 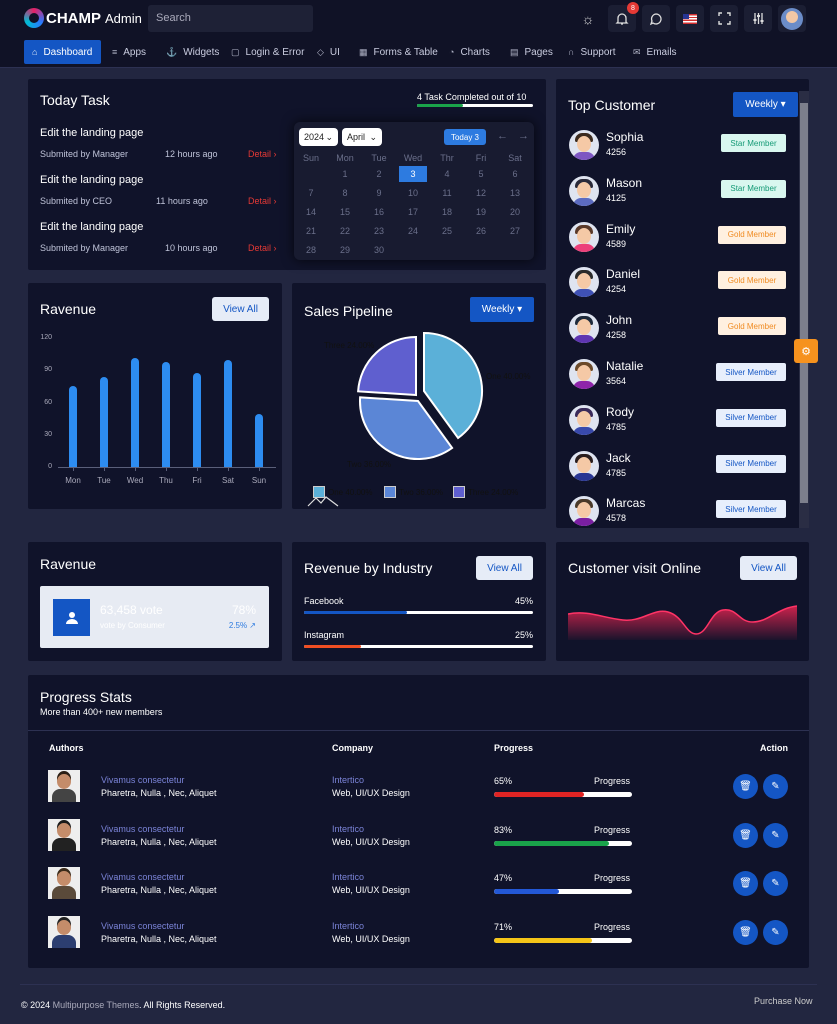 What do you see at coordinates (514, 193) in the screenshot?
I see `calendar-day: 13` at bounding box center [514, 193].